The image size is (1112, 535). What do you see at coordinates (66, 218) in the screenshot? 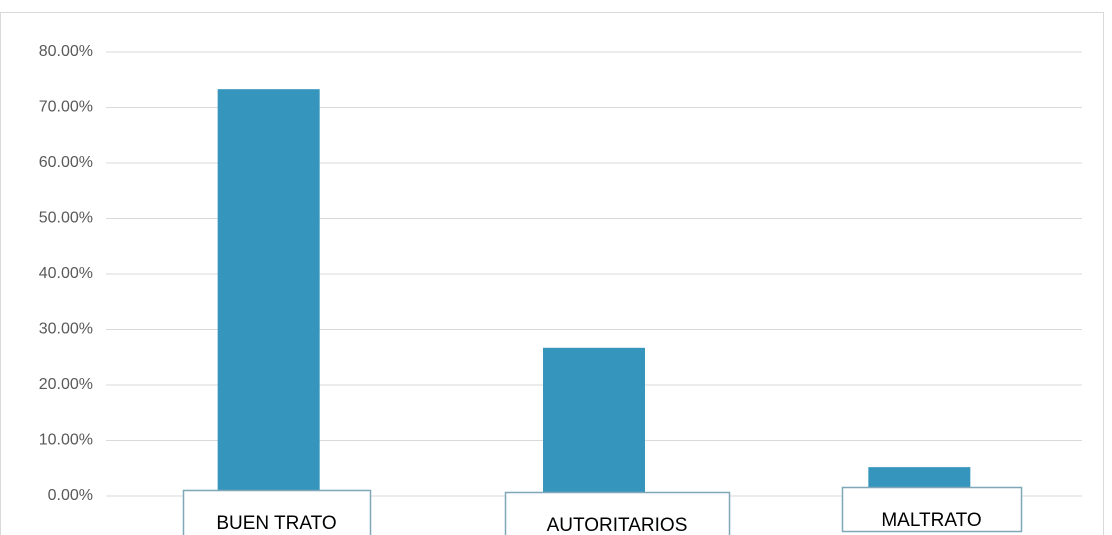
I see `y-tick-label: 50.00%` at bounding box center [66, 218].